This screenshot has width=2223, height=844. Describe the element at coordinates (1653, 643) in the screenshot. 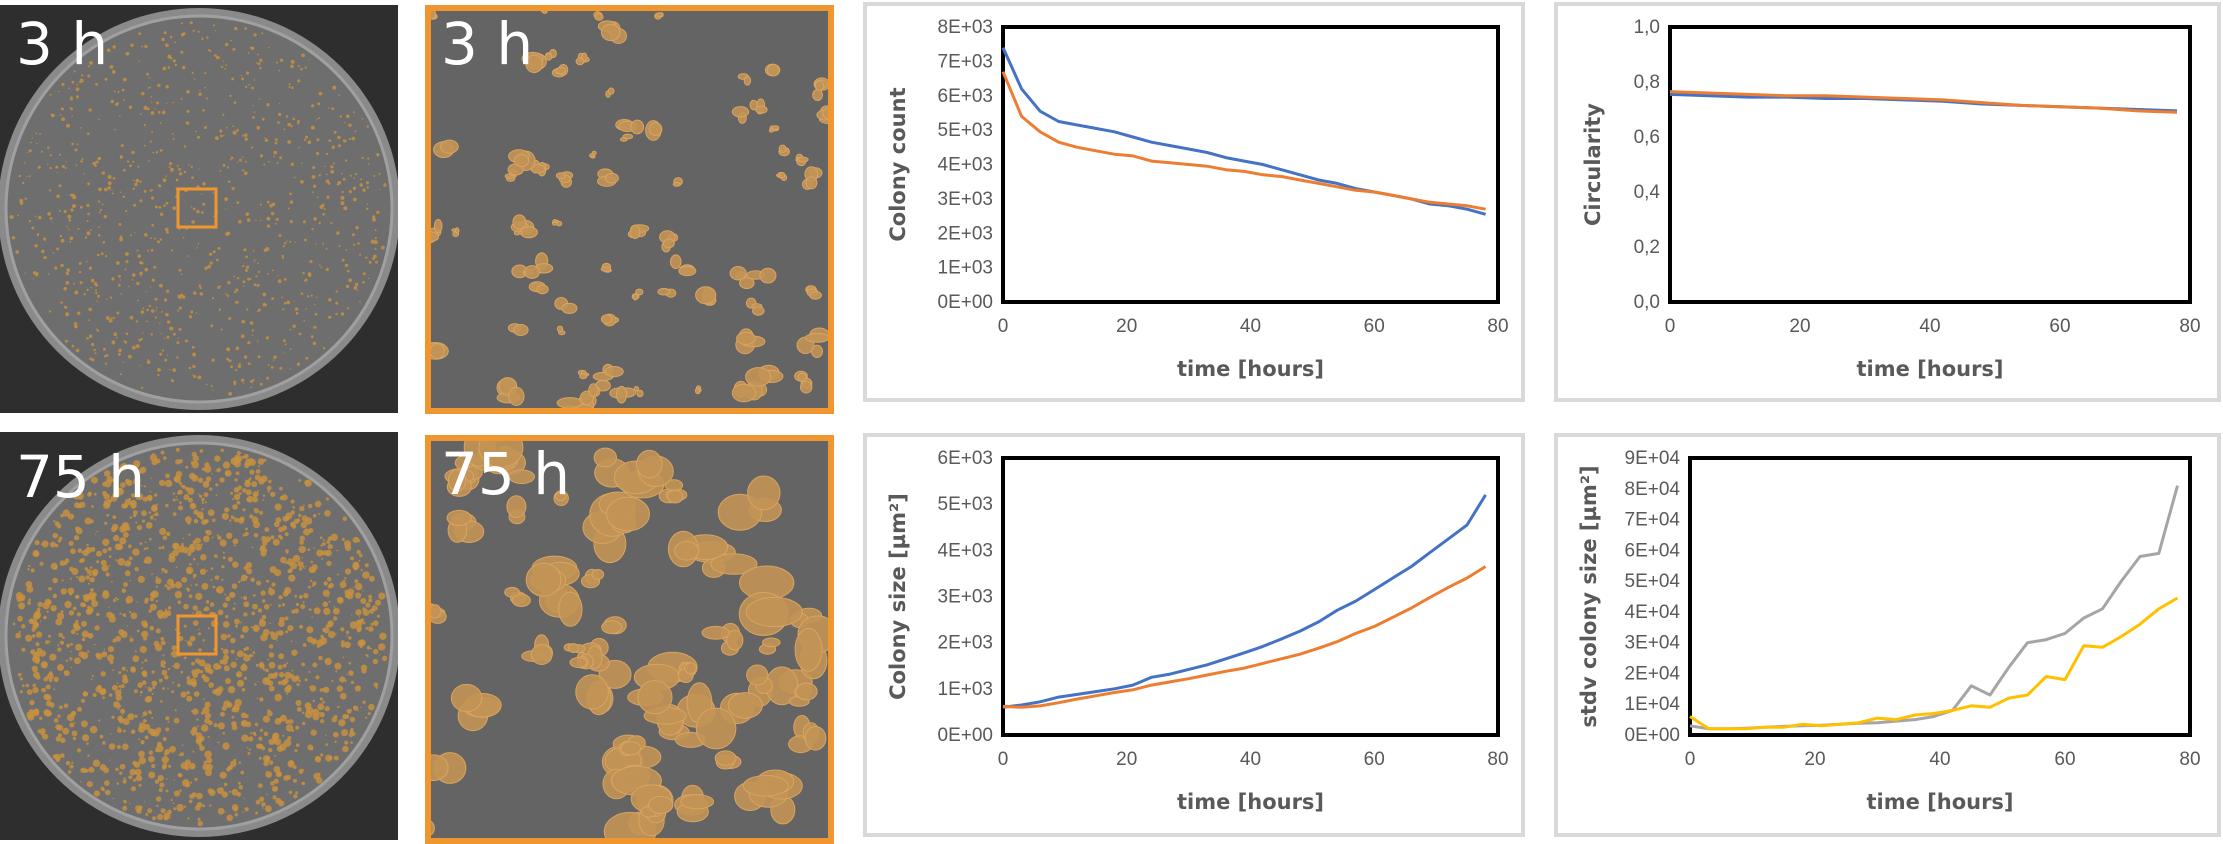

I see `y-tick-label: 3E+04` at that location.